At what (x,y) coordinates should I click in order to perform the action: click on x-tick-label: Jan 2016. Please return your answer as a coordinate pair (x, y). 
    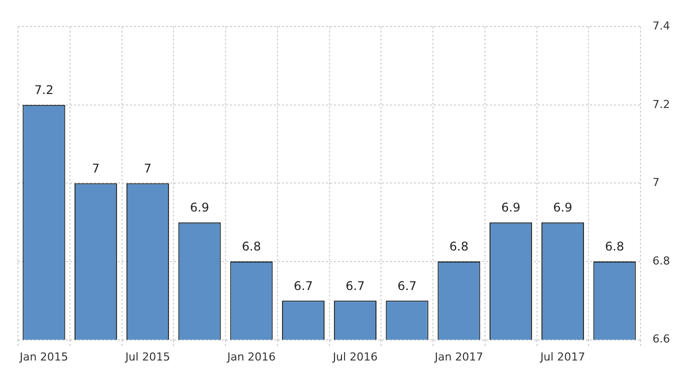
    Looking at the image, I should click on (251, 357).